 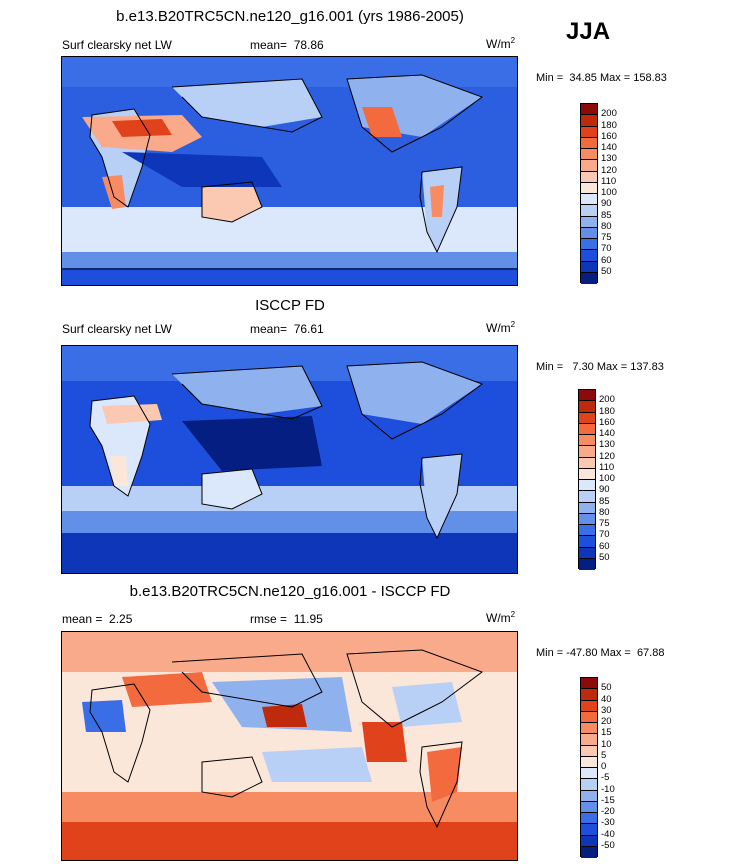 I want to click on colorbar-tick-label: -30, so click(x=608, y=823).